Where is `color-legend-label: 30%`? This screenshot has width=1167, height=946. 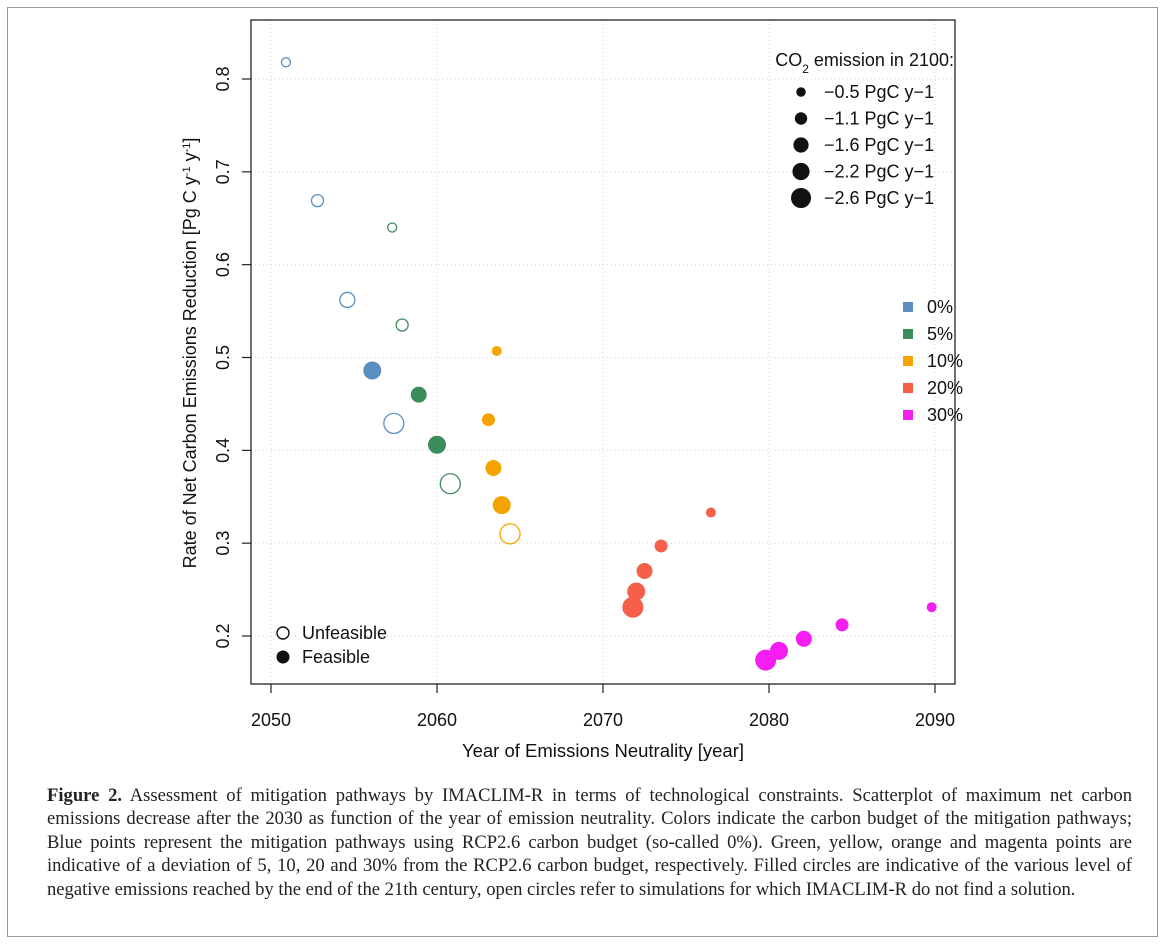 color-legend-label: 30% is located at coordinates (945, 415).